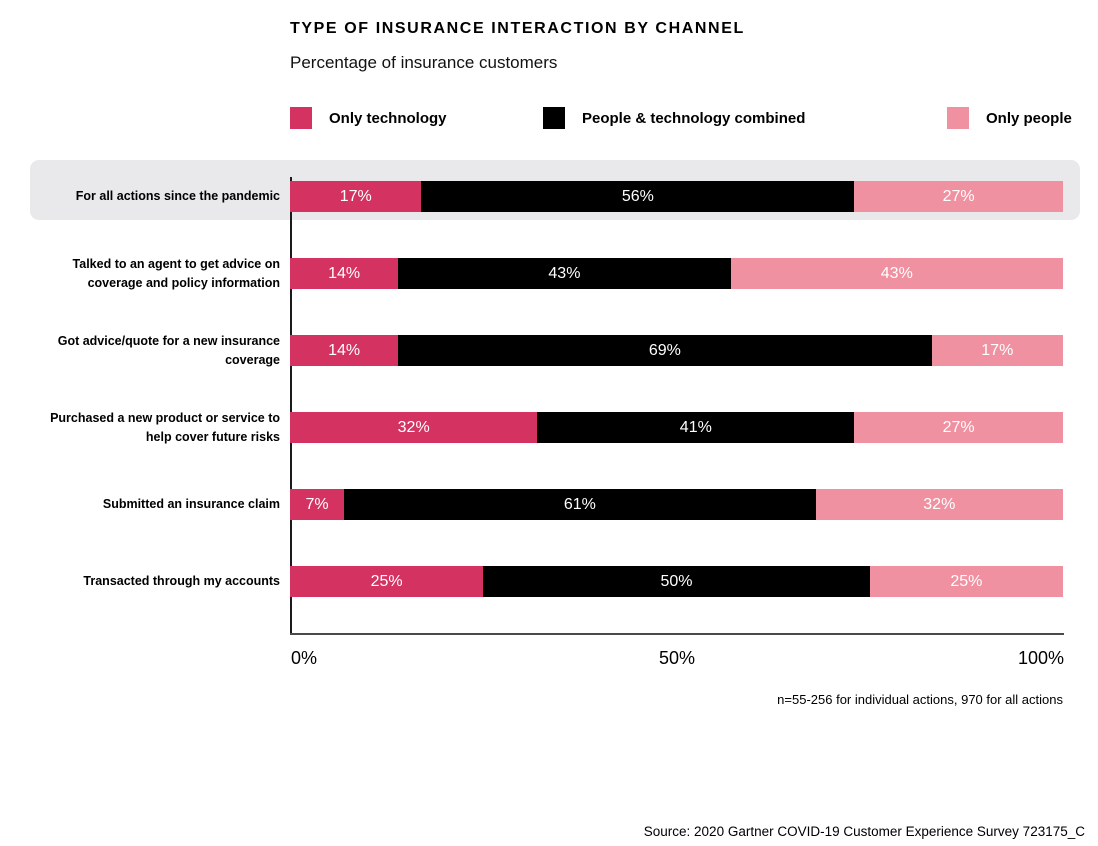 This screenshot has width=1098, height=846. What do you see at coordinates (304, 658) in the screenshot?
I see `x-tick-0: 0%` at bounding box center [304, 658].